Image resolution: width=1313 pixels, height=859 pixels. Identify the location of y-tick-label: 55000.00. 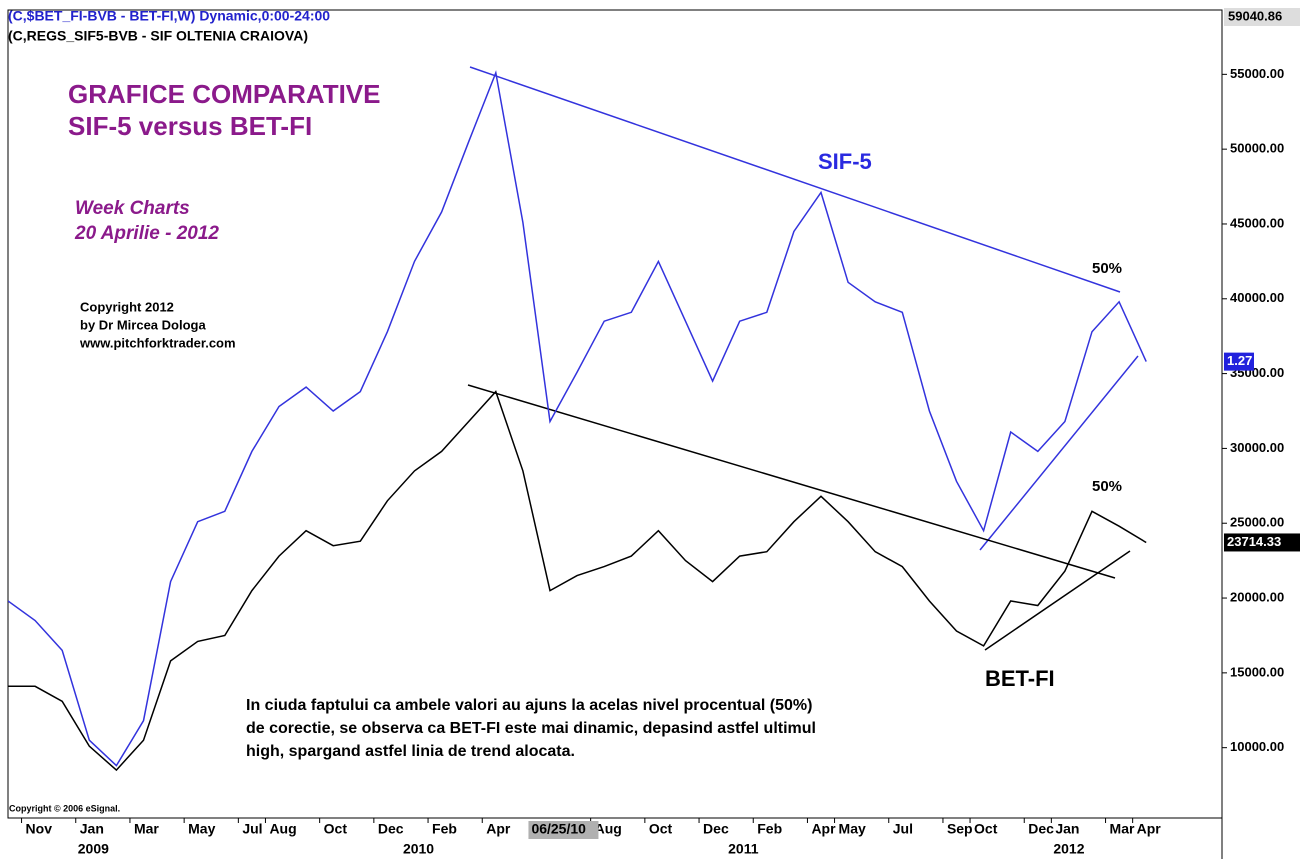
(1257, 73).